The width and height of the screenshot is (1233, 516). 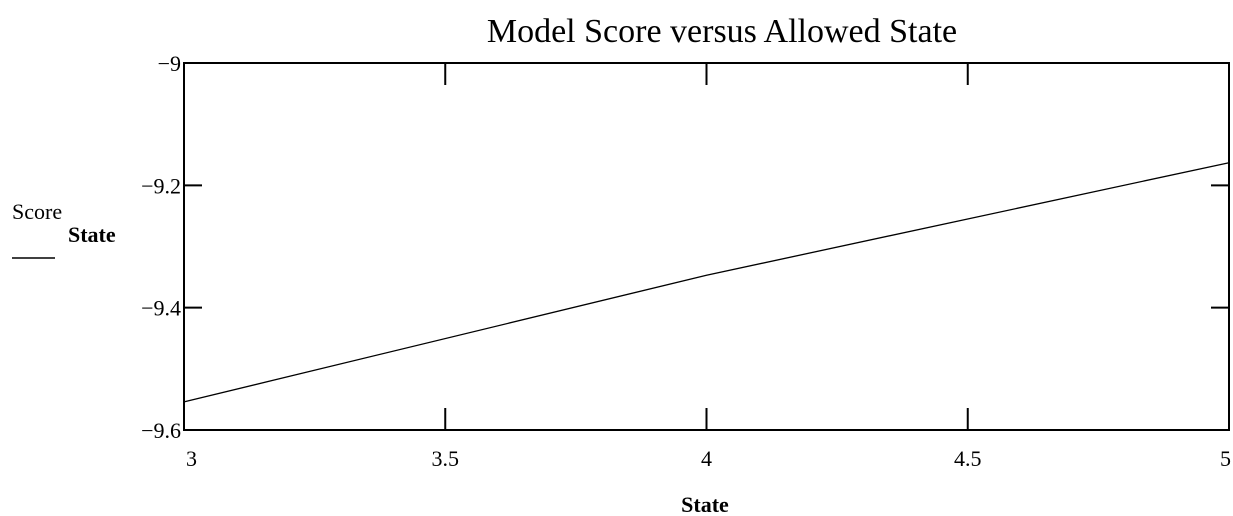 What do you see at coordinates (161, 185) in the screenshot?
I see `y-tick-label: −9.2` at bounding box center [161, 185].